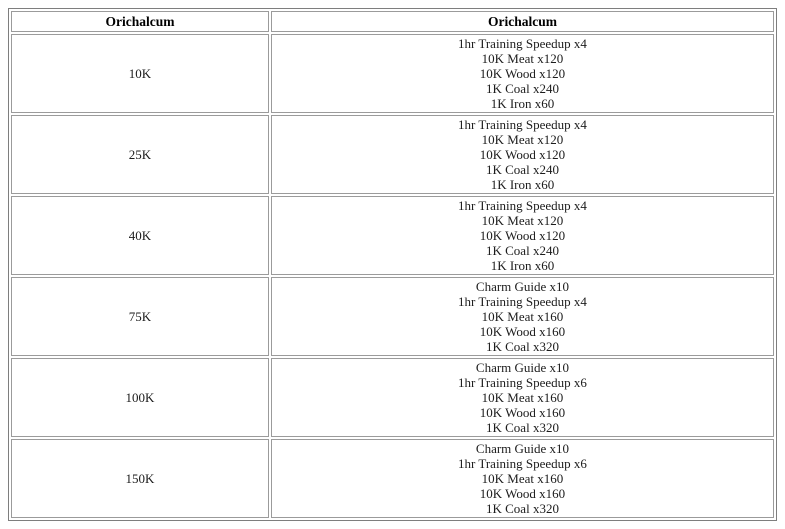  Describe the element at coordinates (140, 154) in the screenshot. I see `amount-cell: 25K` at that location.